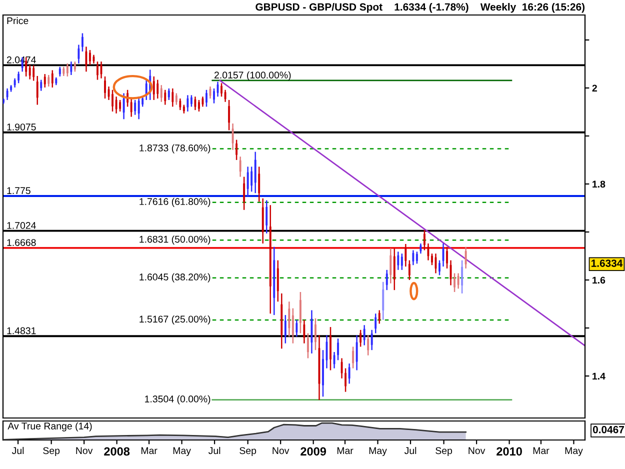 This screenshot has height=469, width=625. Describe the element at coordinates (21, 330) in the screenshot. I see `ref-line-label: 1.4831` at that location.